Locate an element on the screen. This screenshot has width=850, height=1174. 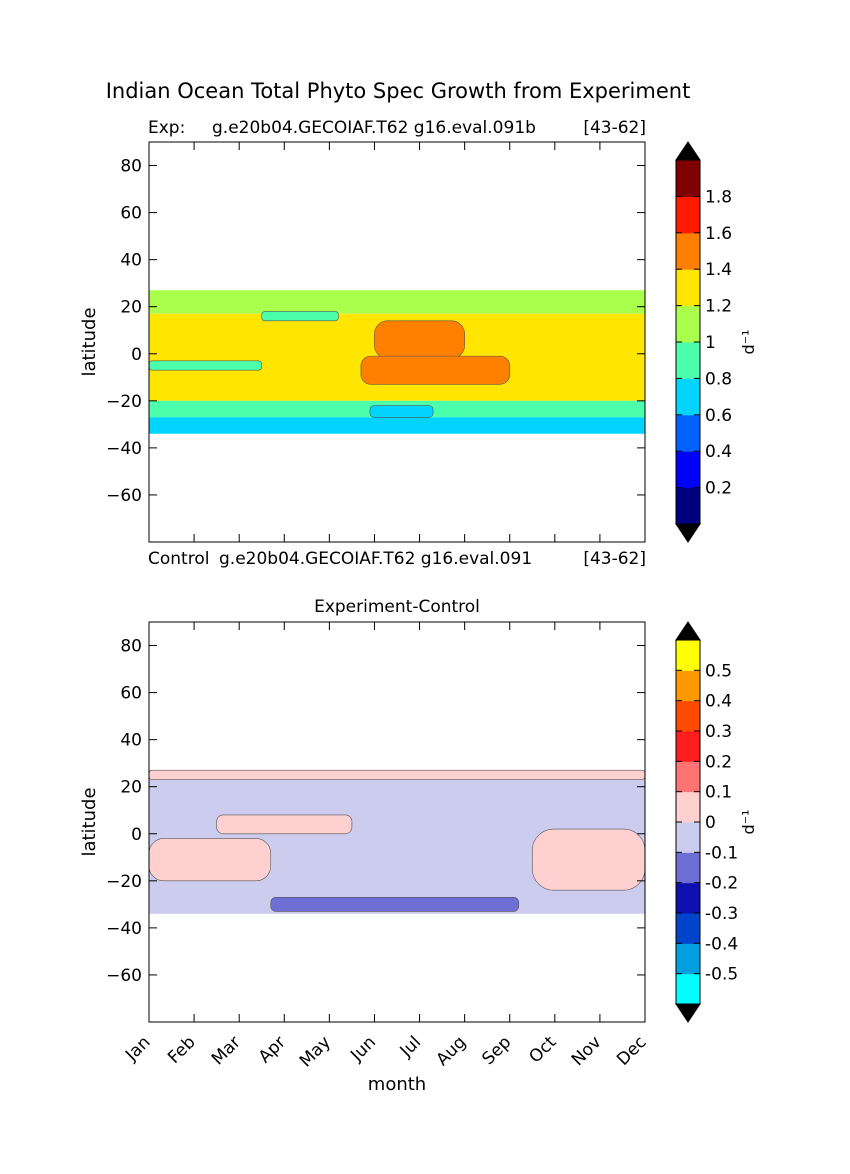
bottom-x-label: month is located at coordinates (397, 1084).